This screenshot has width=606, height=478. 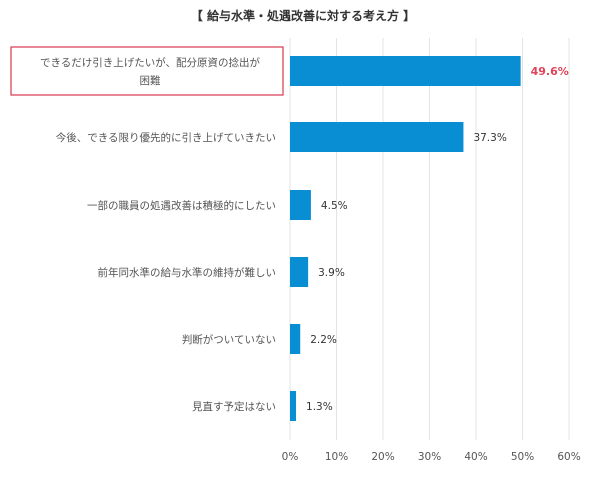 I want to click on x-tick-label: 50%, so click(x=522, y=457).